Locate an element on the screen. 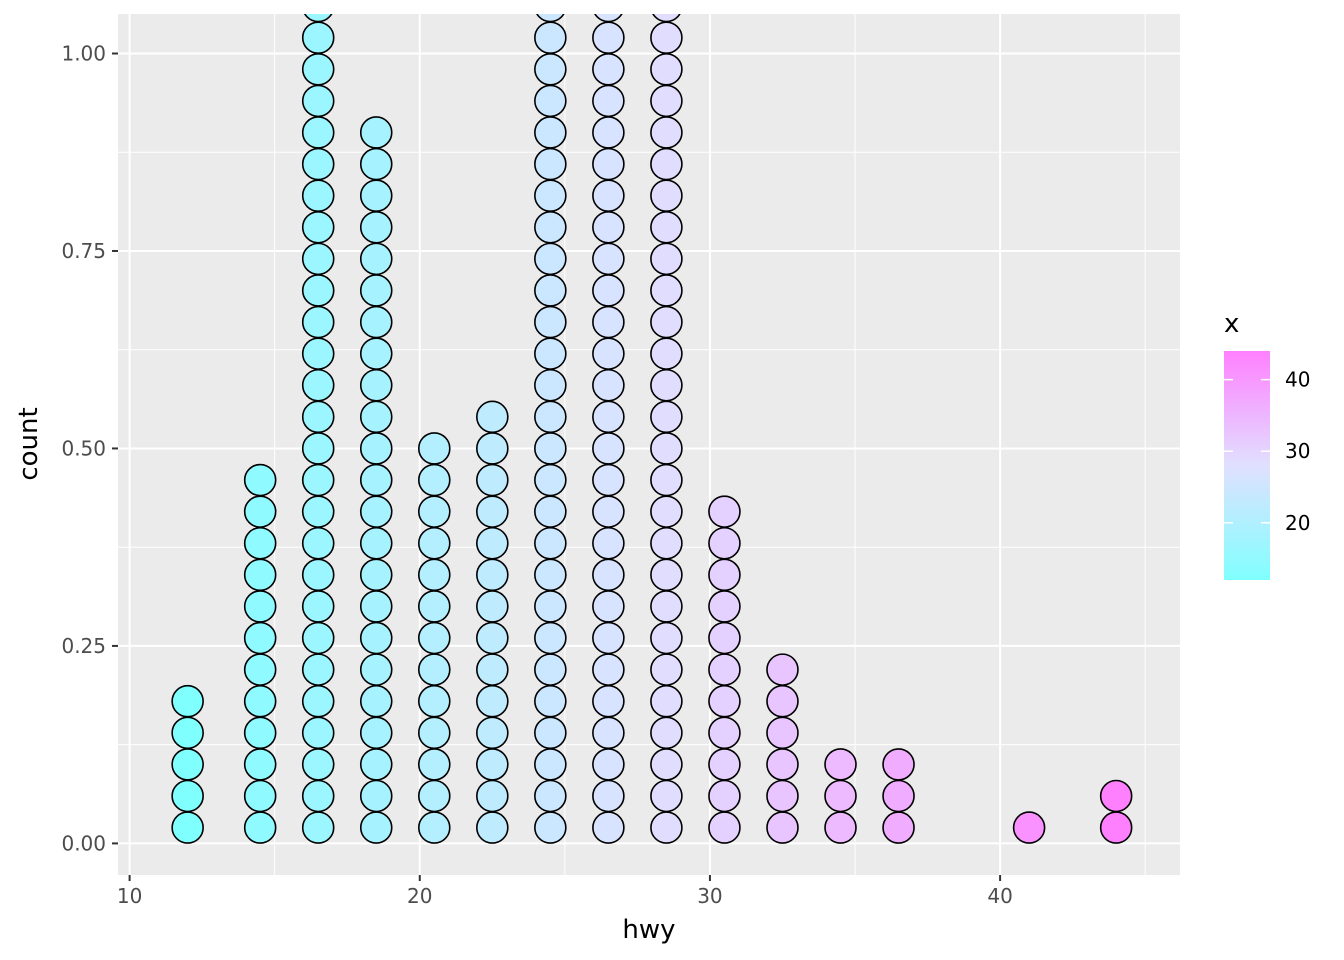 This screenshot has width=1344, height=960. x-tick-label: 10 is located at coordinates (129, 896).